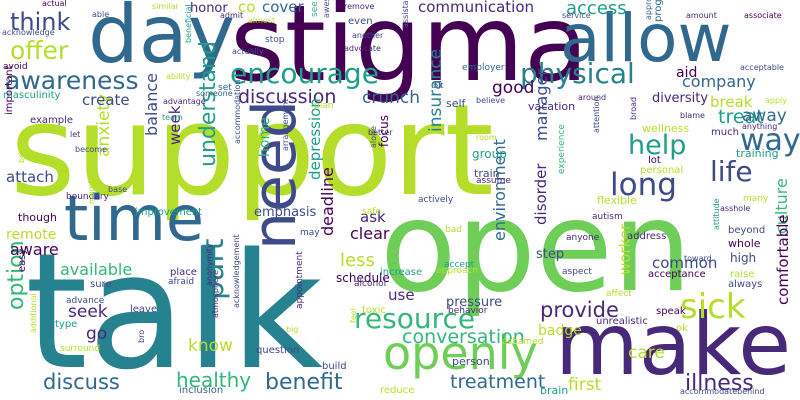 Image resolution: width=800 pixels, height=400 pixels. Describe the element at coordinates (72, 80) in the screenshot. I see `cloud-word: awareness` at that location.